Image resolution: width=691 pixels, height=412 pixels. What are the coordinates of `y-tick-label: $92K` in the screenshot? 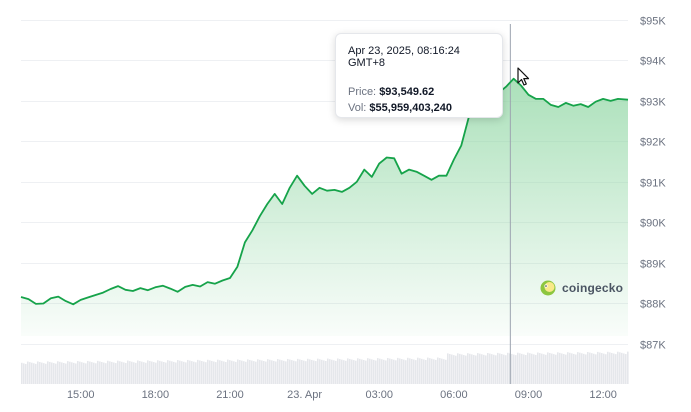 It's located at (653, 143).